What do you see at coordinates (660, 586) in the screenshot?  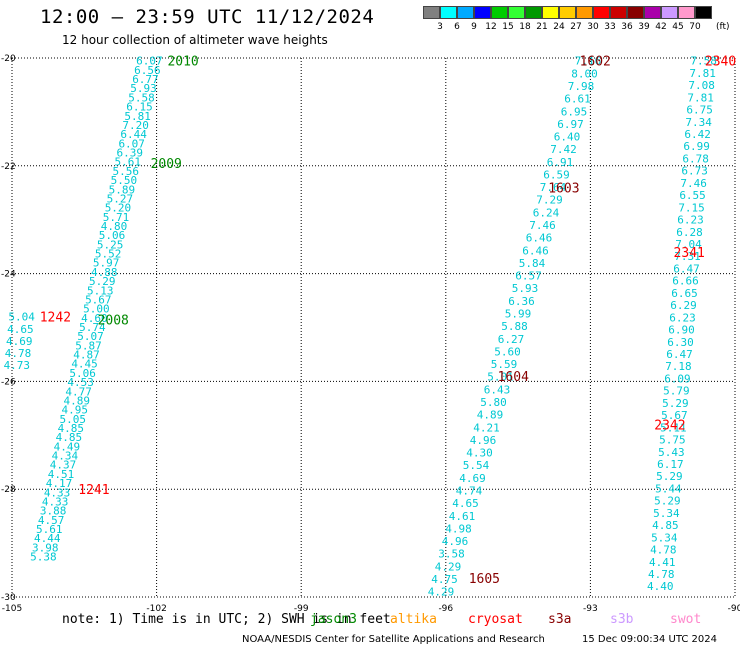 I see `wave-height-value: 4.40` at bounding box center [660, 586].